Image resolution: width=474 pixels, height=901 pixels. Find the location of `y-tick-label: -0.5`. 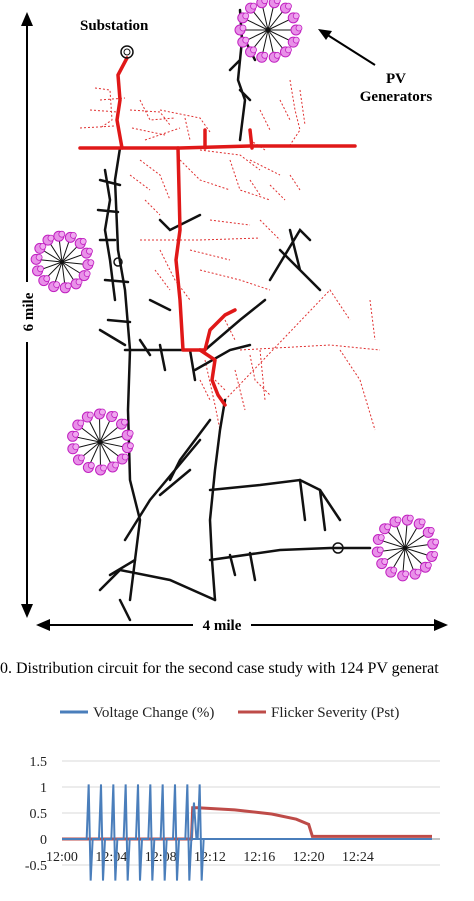

y-tick-label: -0.5 is located at coordinates (36, 866).